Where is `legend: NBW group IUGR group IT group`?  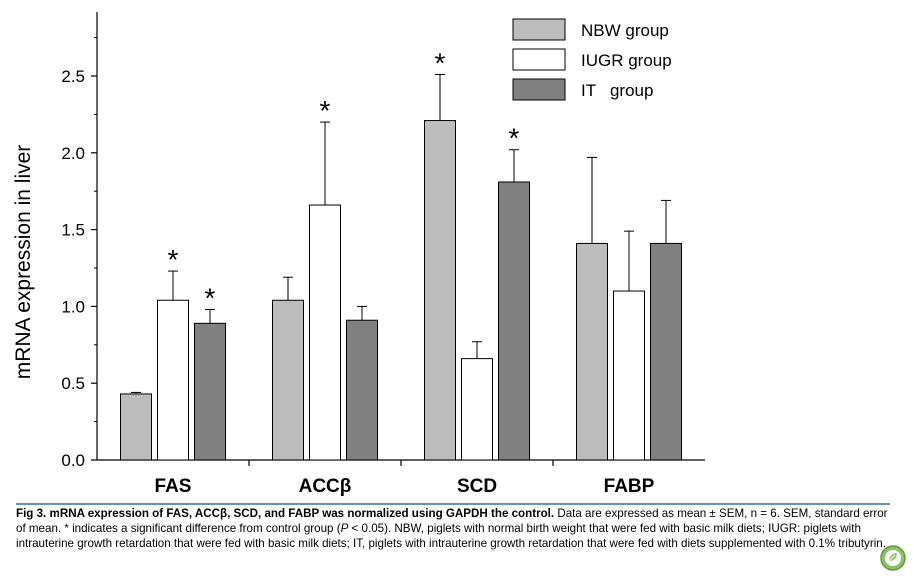 legend: NBW group IUGR group IT group is located at coordinates (592, 59).